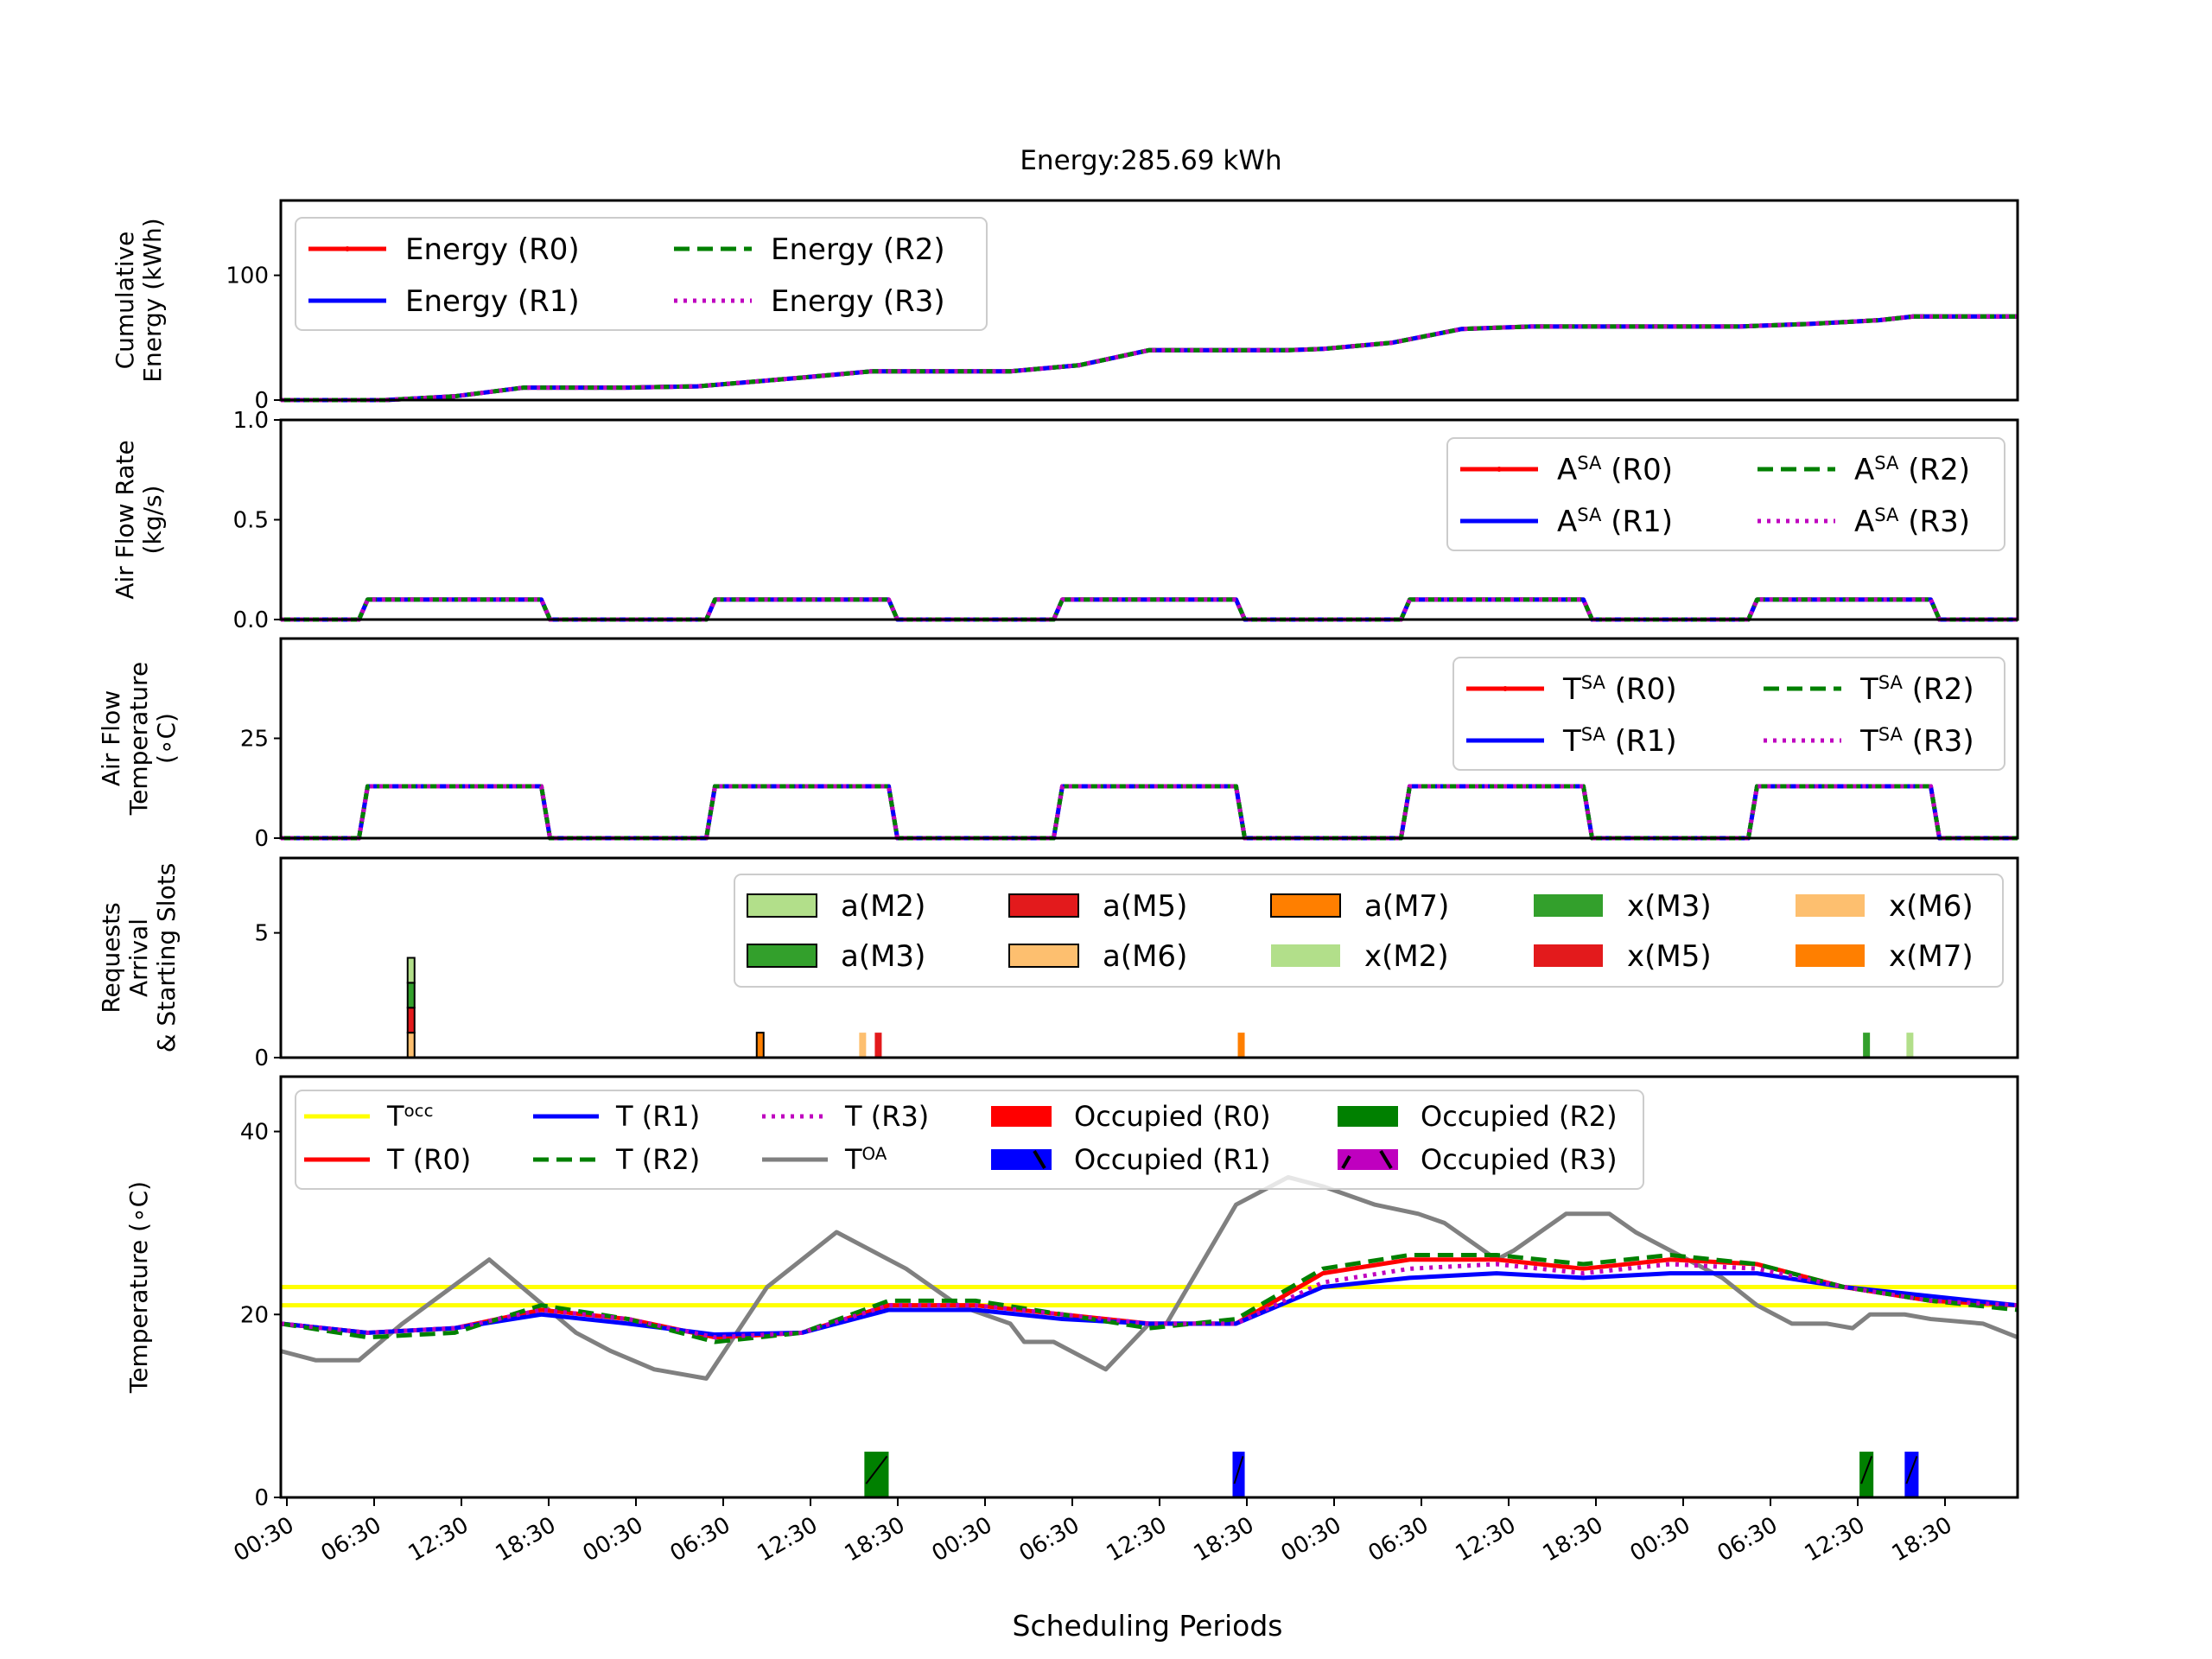 The image size is (2212, 1659). What do you see at coordinates (428, 1159) in the screenshot?
I see `legend-label: T (R0)` at bounding box center [428, 1159].